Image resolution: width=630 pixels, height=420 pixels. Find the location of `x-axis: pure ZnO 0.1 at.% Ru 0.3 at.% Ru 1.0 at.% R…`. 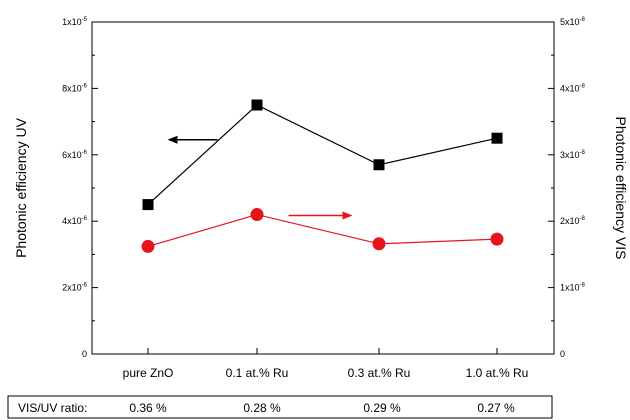

x-axis: pure ZnO 0.1 at.% Ru 0.3 at.% Ru 1.0 at.% R… is located at coordinates (326, 364).